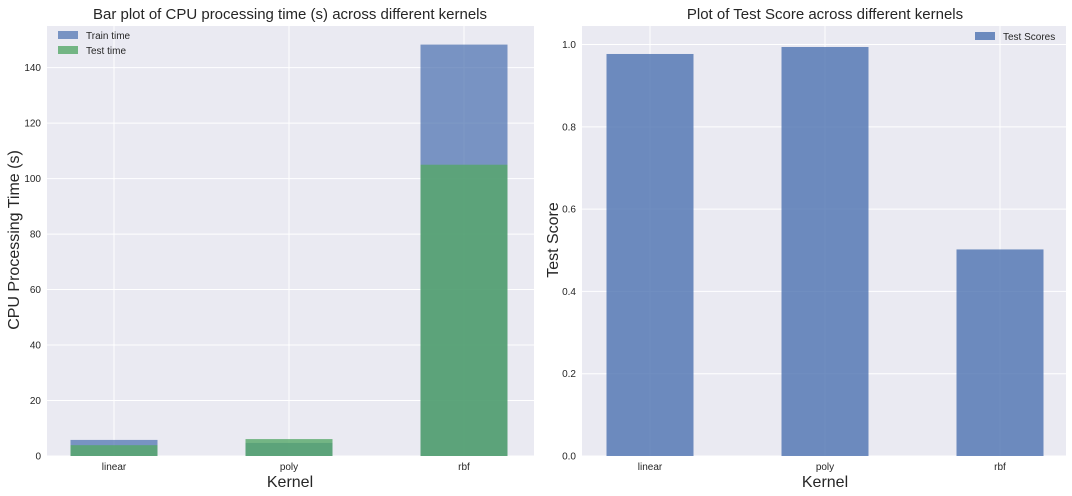 Image resolution: width=1072 pixels, height=496 pixels. Describe the element at coordinates (289, 447) in the screenshot. I see `bar-test-time-poly` at that location.